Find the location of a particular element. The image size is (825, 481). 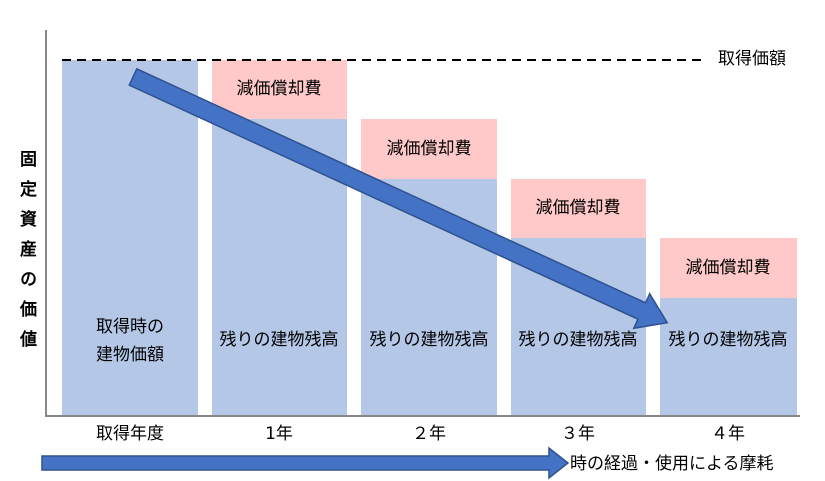

category-label: 1年 is located at coordinates (279, 434).